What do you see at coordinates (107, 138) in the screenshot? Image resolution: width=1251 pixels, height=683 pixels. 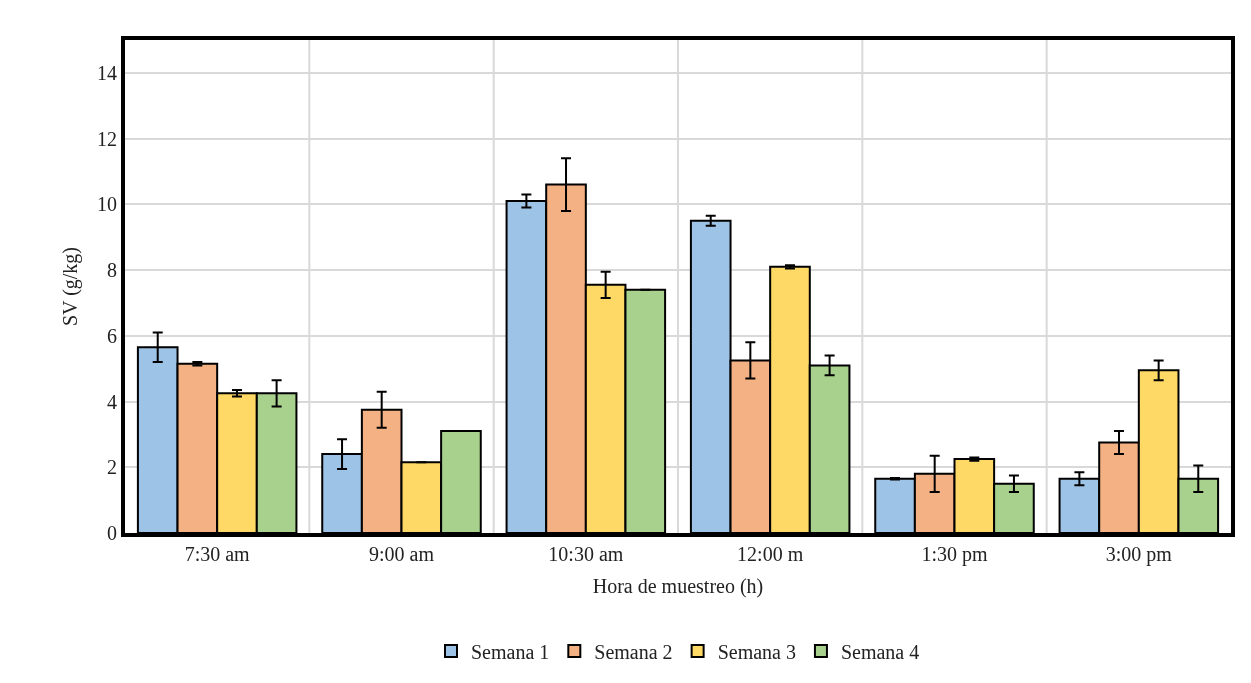 I see `y-tick-label: 12` at bounding box center [107, 138].